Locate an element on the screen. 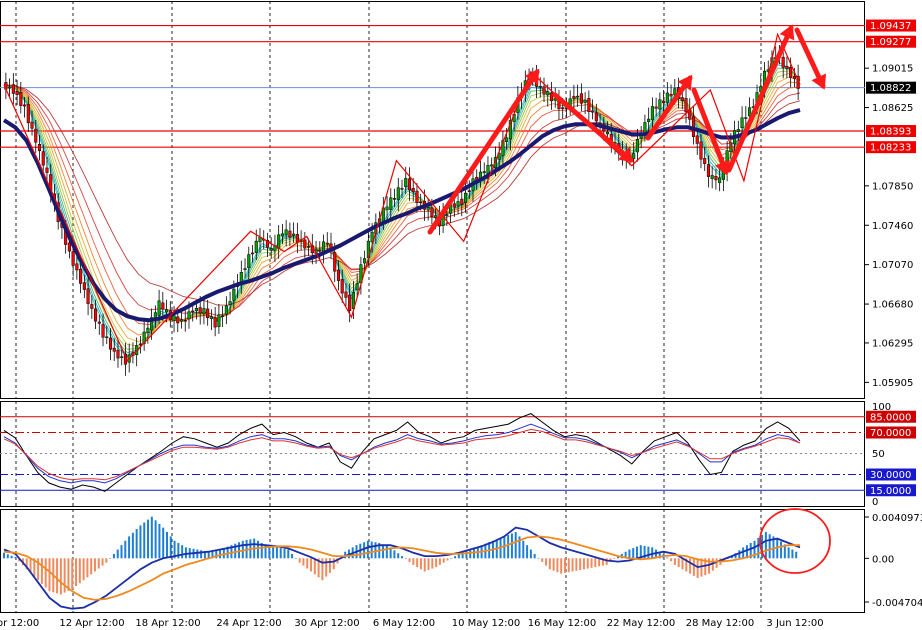 This screenshot has height=630, width=922. price-level-tag-label: 1.08393 is located at coordinates (890, 132).